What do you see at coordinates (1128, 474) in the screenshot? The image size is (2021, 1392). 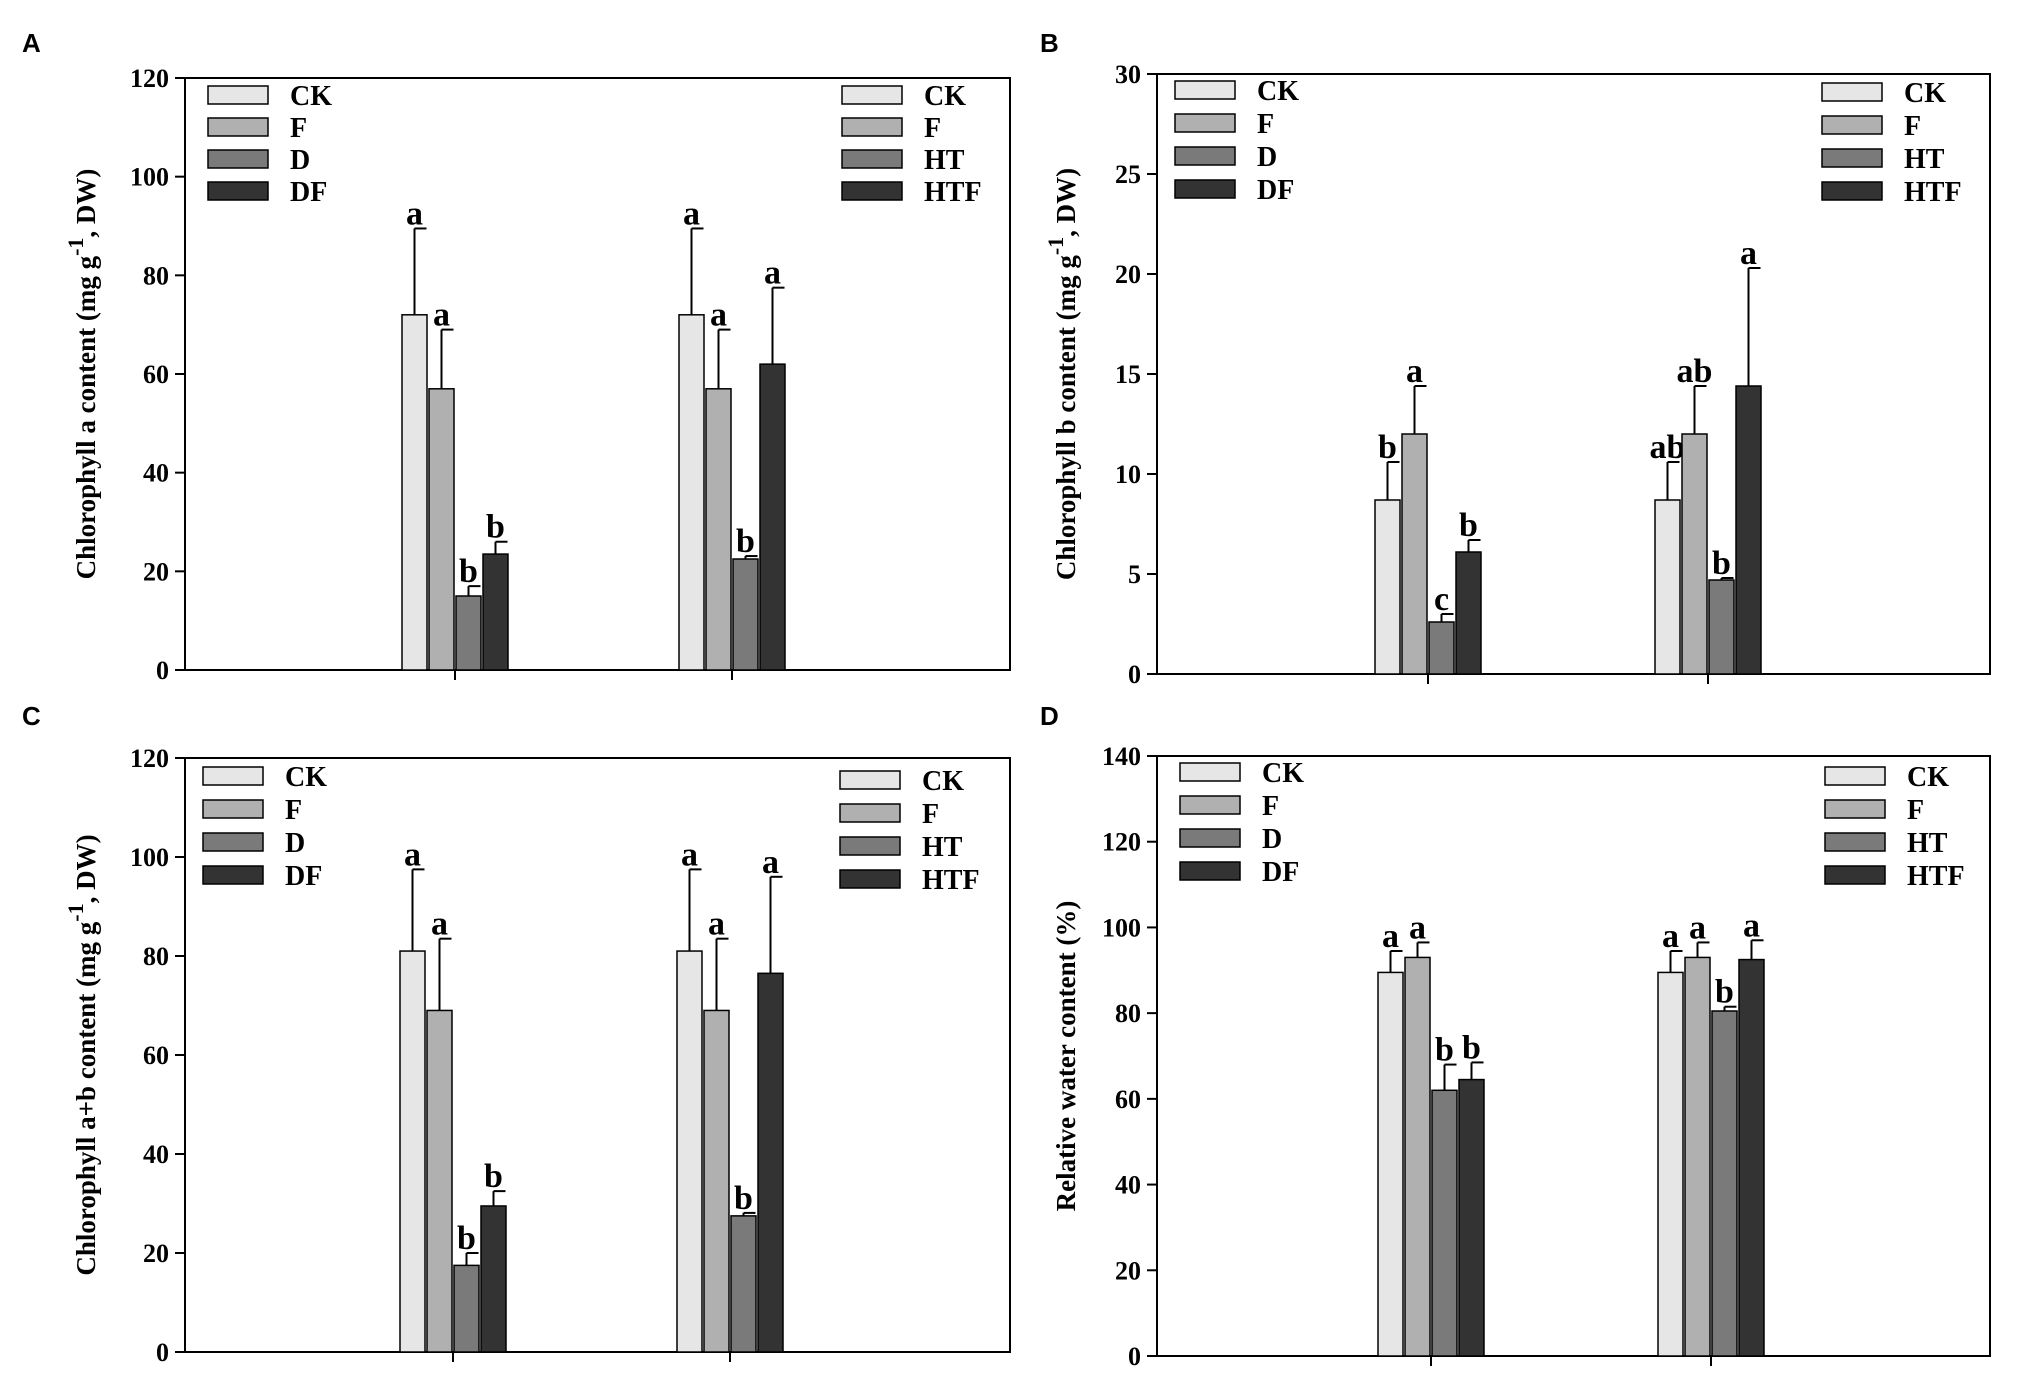 I see `y-tick-label: 10` at bounding box center [1128, 474].